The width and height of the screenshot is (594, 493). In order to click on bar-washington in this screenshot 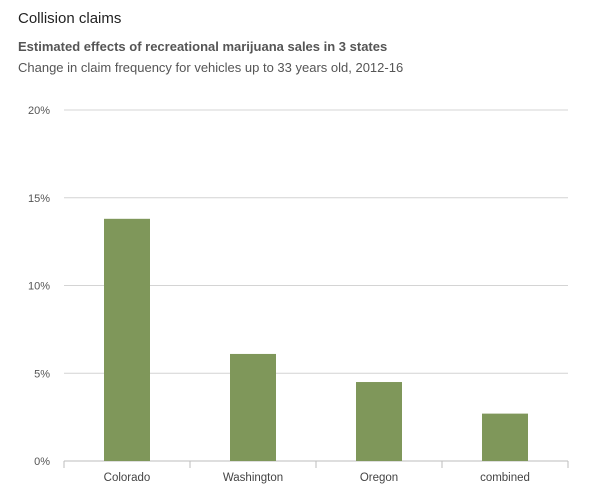, I will do `click(253, 407)`.